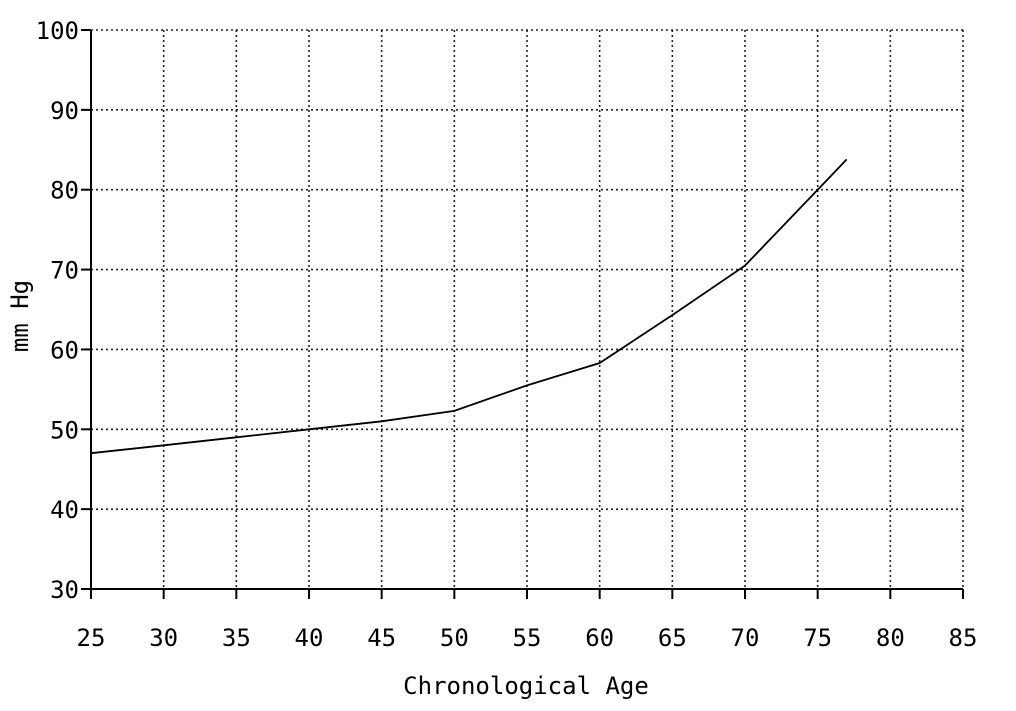 This screenshot has width=1016, height=711. What do you see at coordinates (64, 111) in the screenshot?
I see `y-tick-label: 90` at bounding box center [64, 111].